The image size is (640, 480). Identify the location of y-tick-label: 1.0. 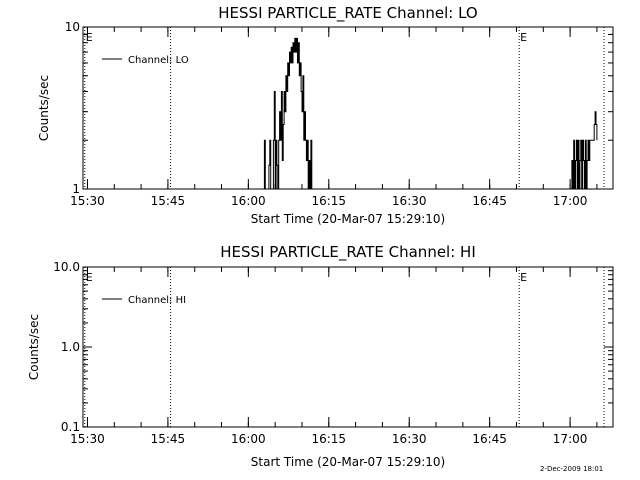
(70, 347).